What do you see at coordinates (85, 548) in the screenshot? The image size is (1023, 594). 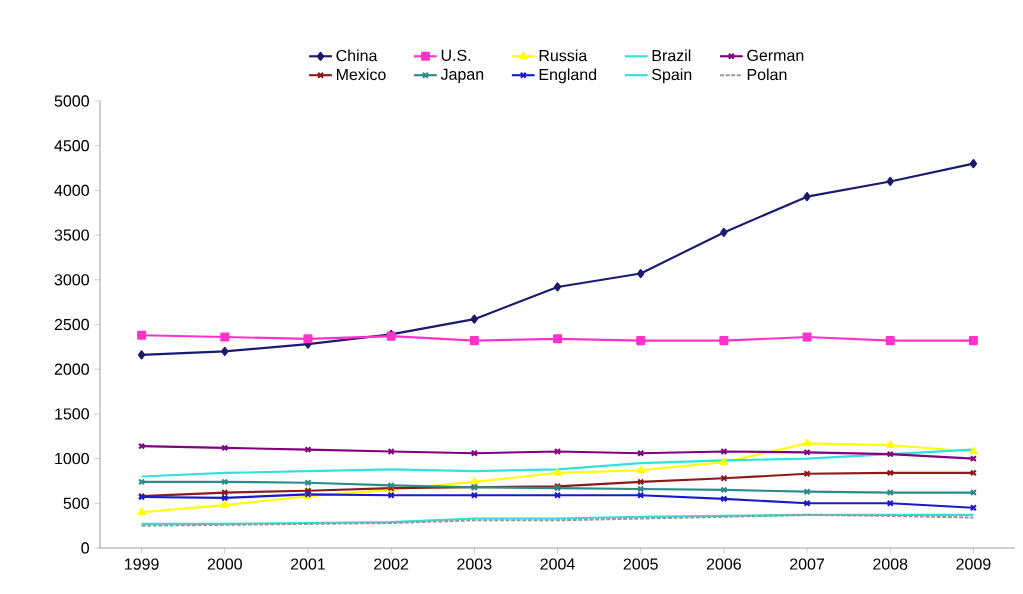 I see `y-tick-label: 0` at bounding box center [85, 548].